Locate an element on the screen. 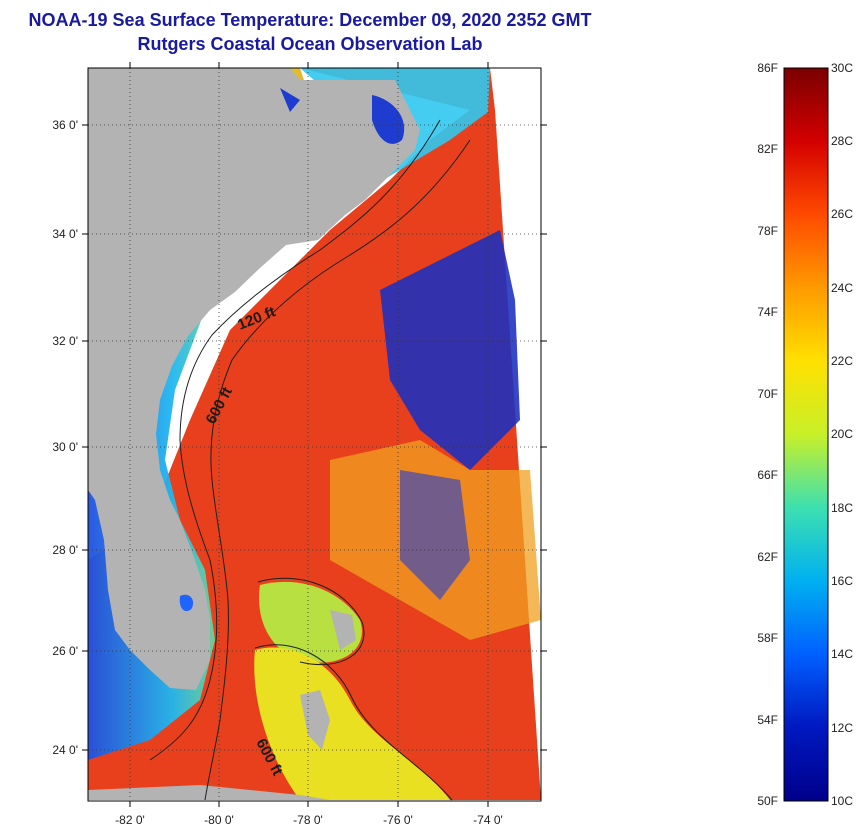 This screenshot has width=865, height=832. contour-600ft-bahamas is located at coordinates (353, 689).